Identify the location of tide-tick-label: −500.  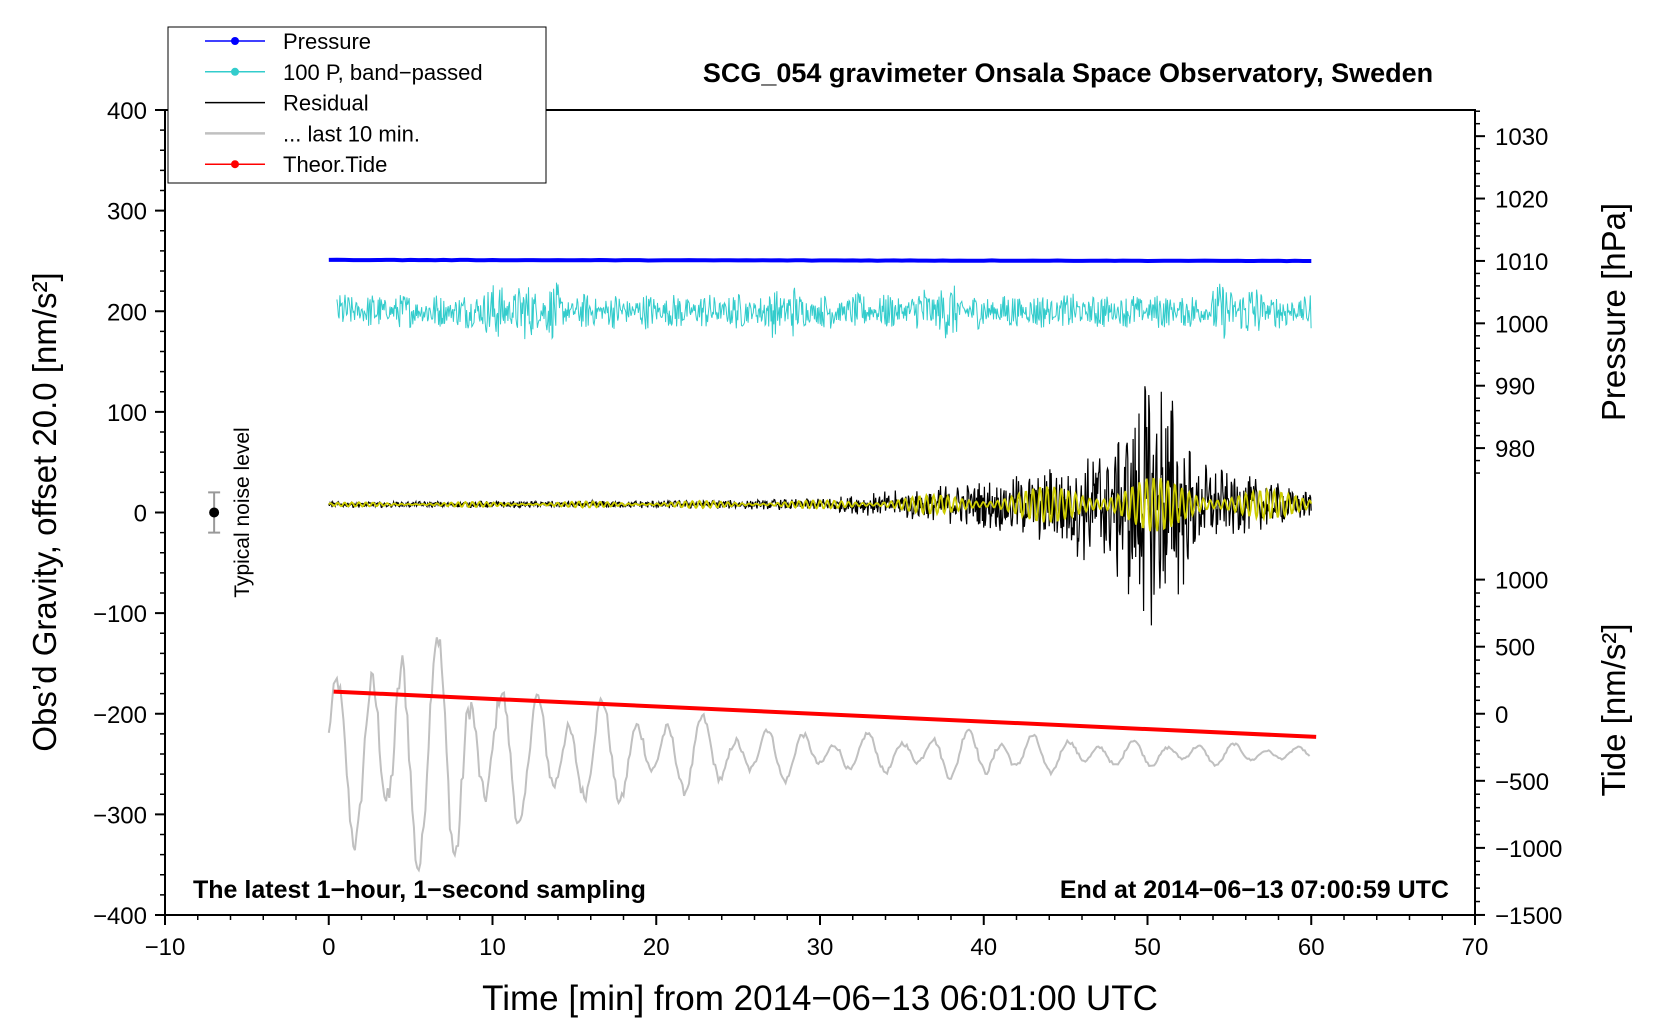
(1522, 782).